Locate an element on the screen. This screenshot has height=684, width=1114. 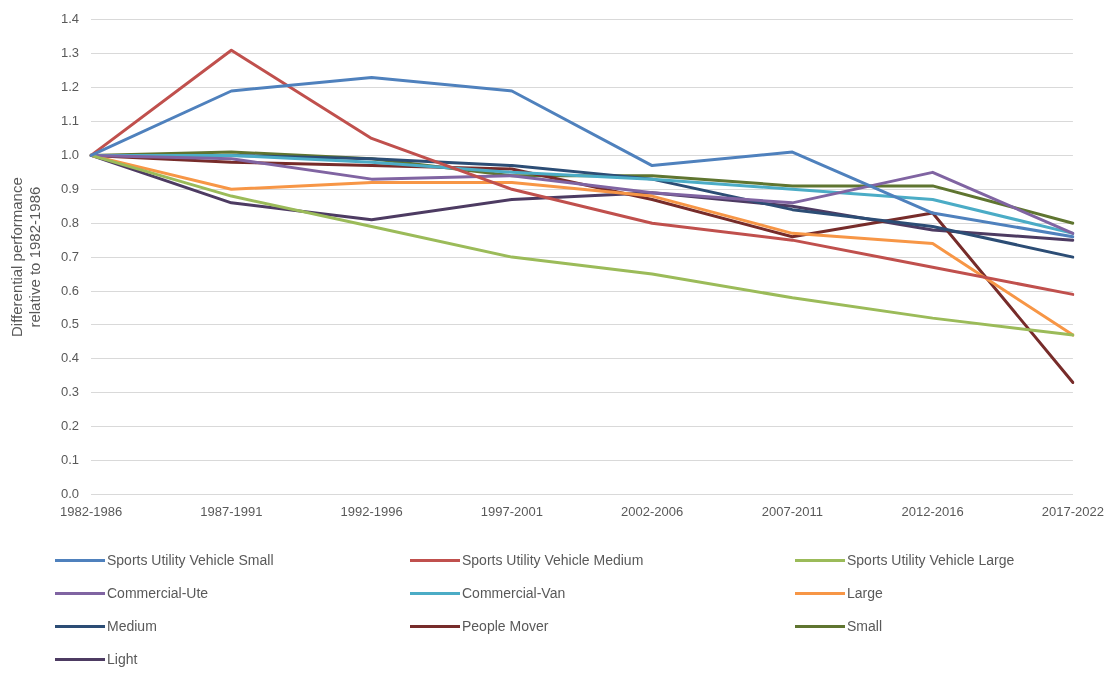
y-axis-title: Differential performance relative to 1982-1986 is located at coordinates (26, 257).